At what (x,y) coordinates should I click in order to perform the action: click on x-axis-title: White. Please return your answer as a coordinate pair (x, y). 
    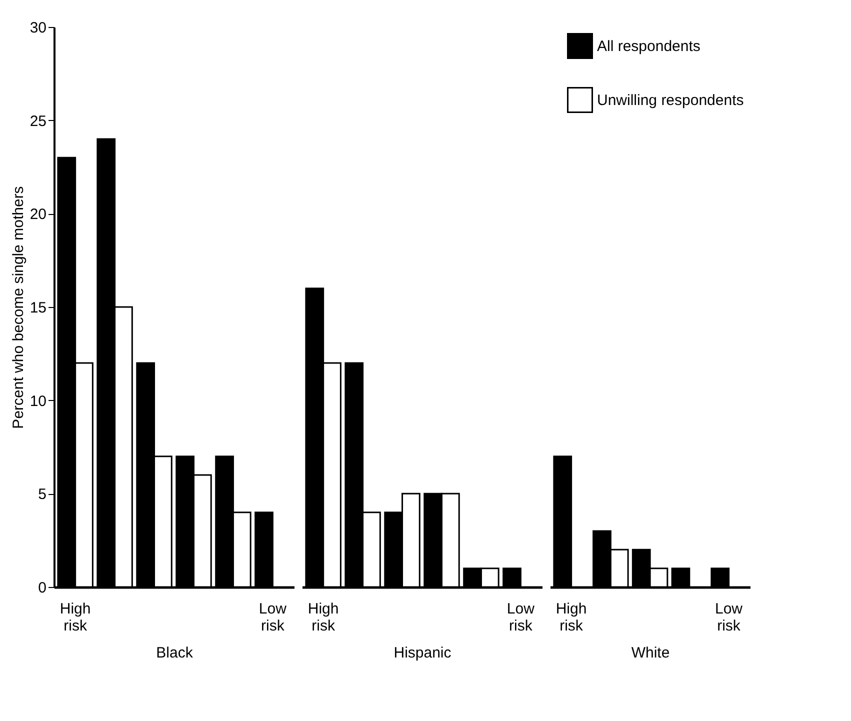
    Looking at the image, I should click on (650, 653).